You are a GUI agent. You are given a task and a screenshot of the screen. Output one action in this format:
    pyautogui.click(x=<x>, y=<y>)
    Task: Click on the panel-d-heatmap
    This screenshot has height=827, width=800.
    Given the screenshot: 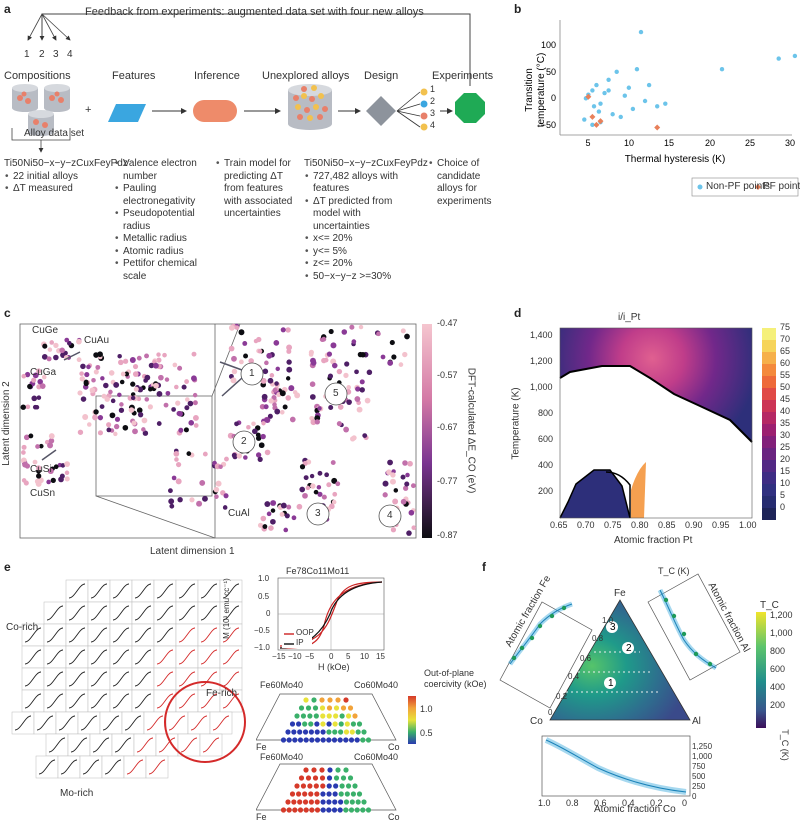 What is the action you would take?
    pyautogui.click(x=667, y=423)
    